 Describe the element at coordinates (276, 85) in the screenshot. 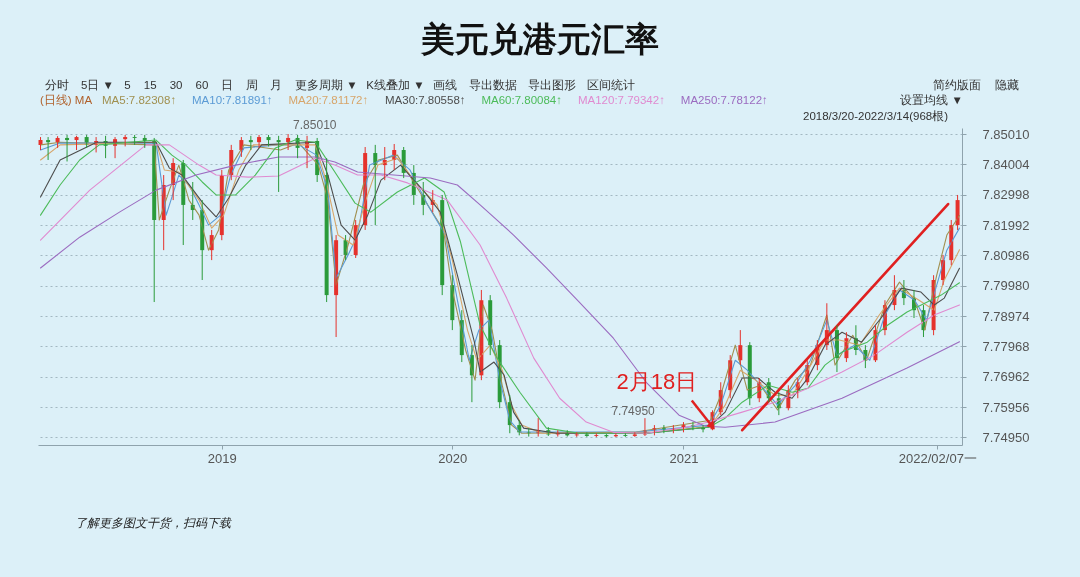

I see `text: 月` at that location.